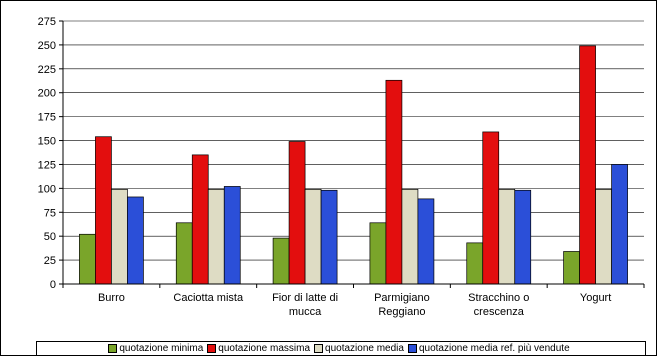 This screenshot has height=356, width=657. What do you see at coordinates (50, 153) in the screenshot?
I see `y-axis-ticks: 0 25 50 75 100 125 150 175 200 225 250 275` at bounding box center [50, 153].